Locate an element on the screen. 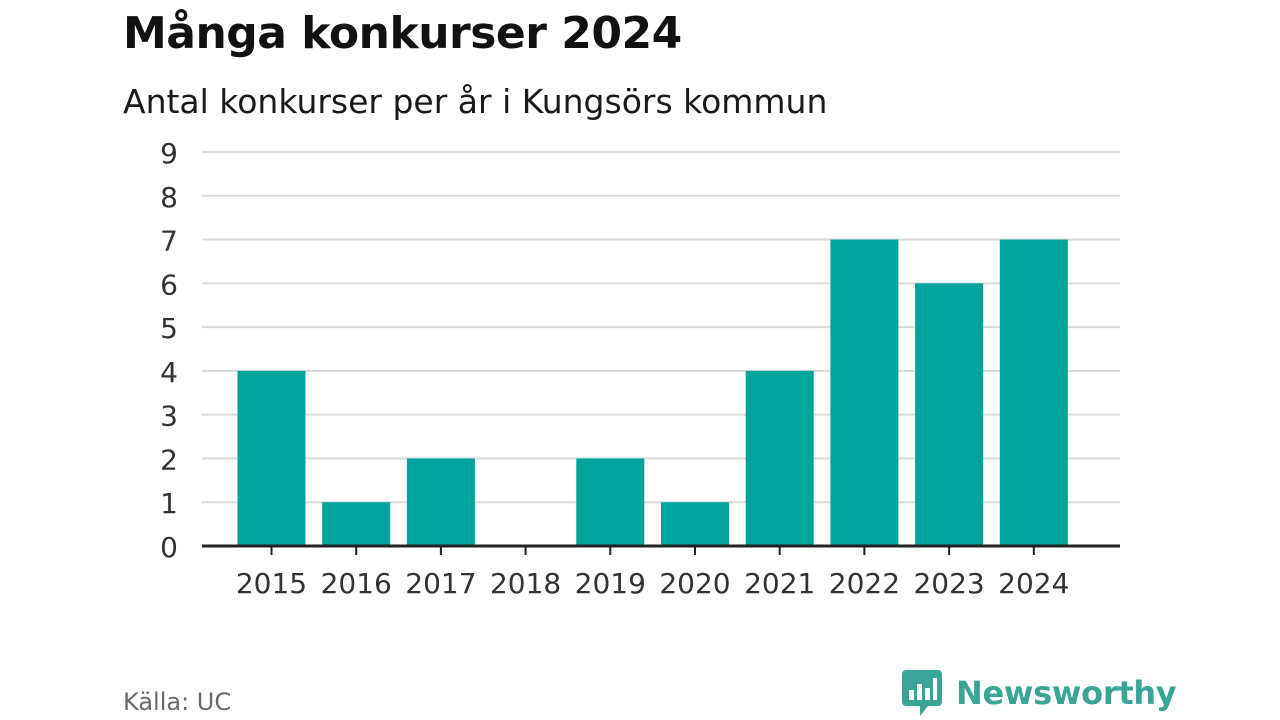 Image resolution: width=1280 pixels, height=720 pixels. chart-subtitle: Antal konkurser per år i Kungsörs kommun is located at coordinates (475, 101).